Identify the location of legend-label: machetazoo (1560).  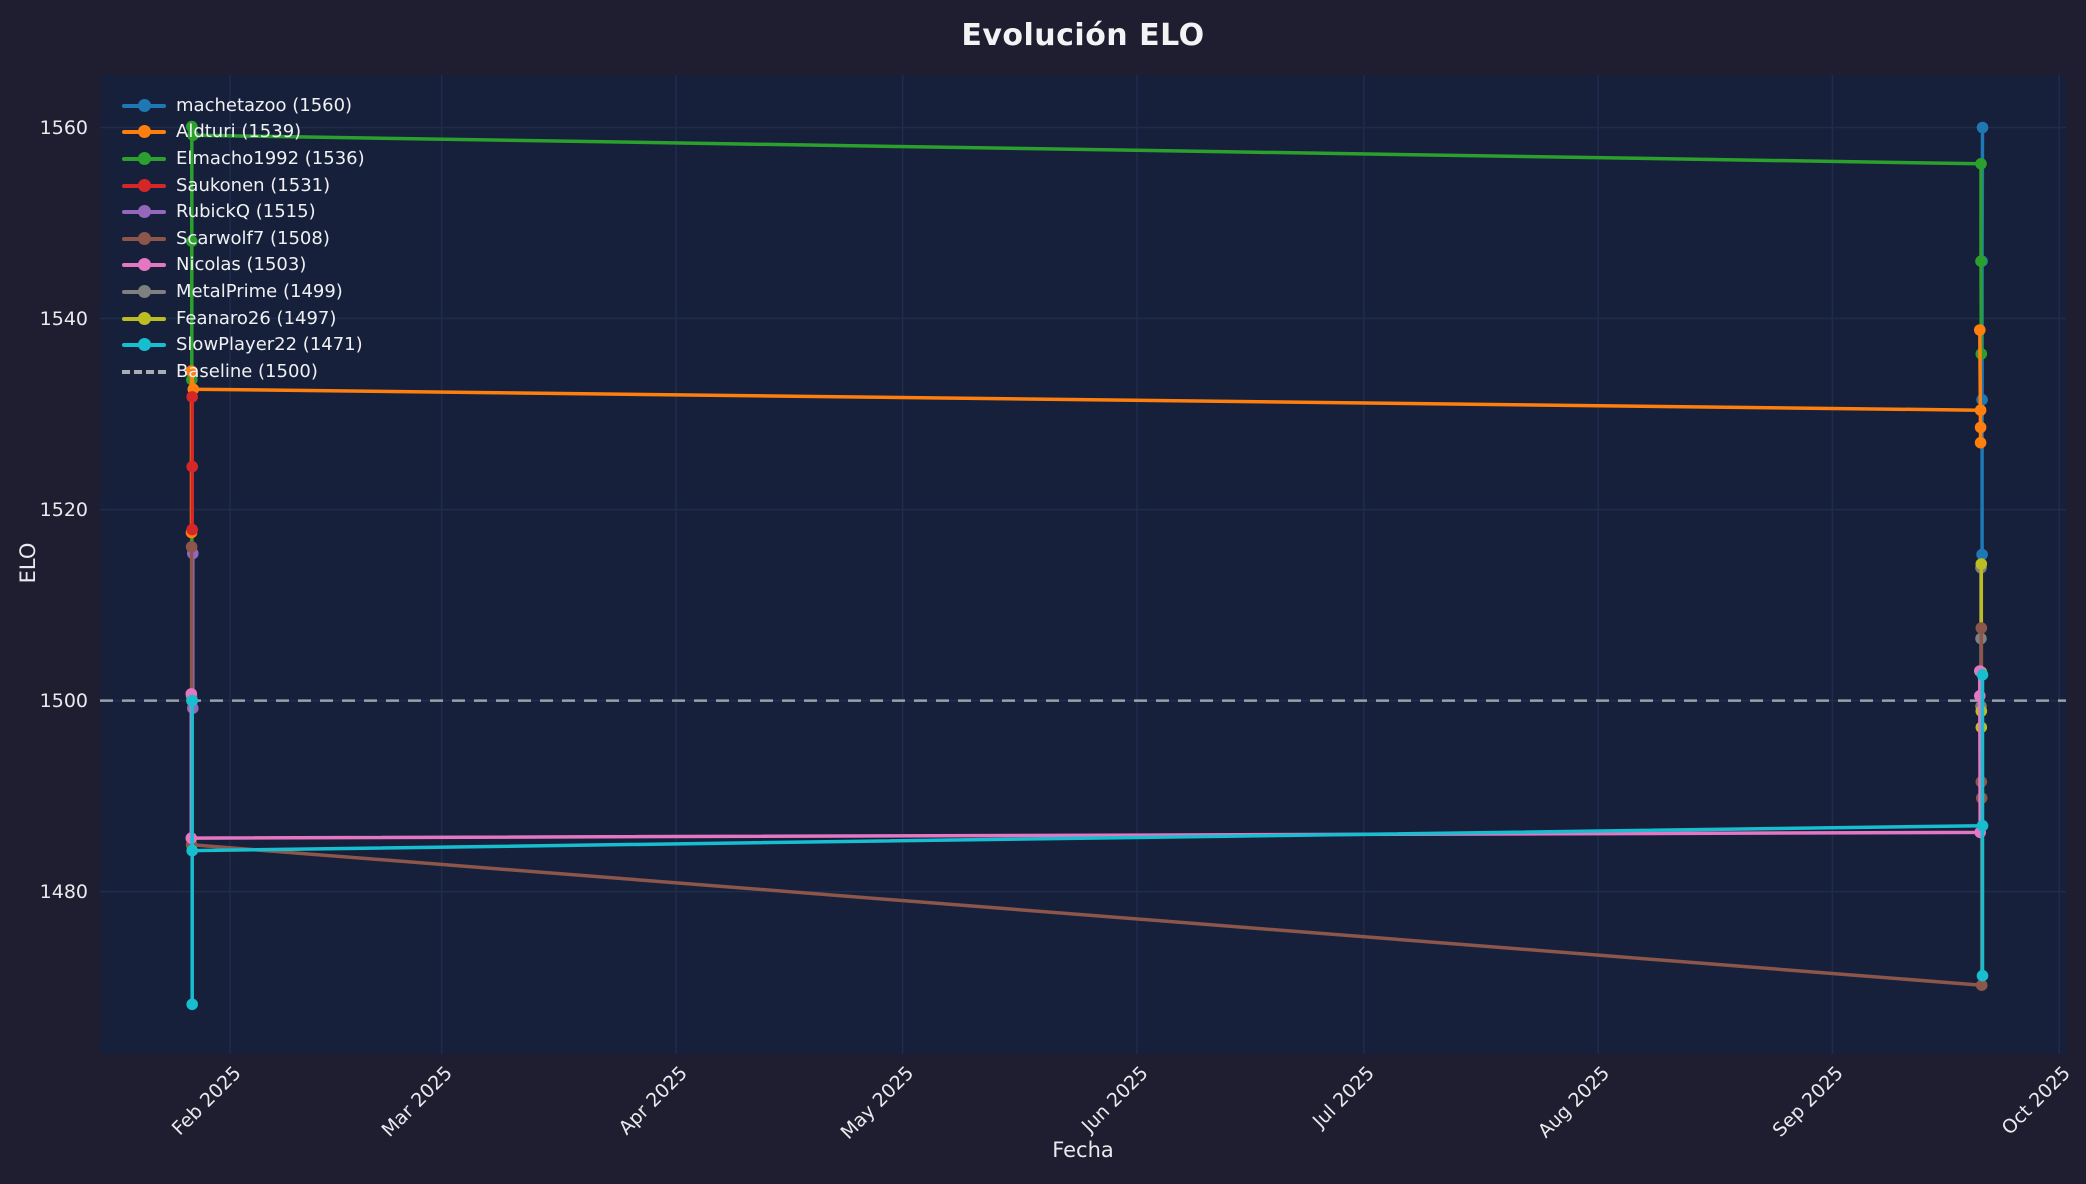
(264, 105).